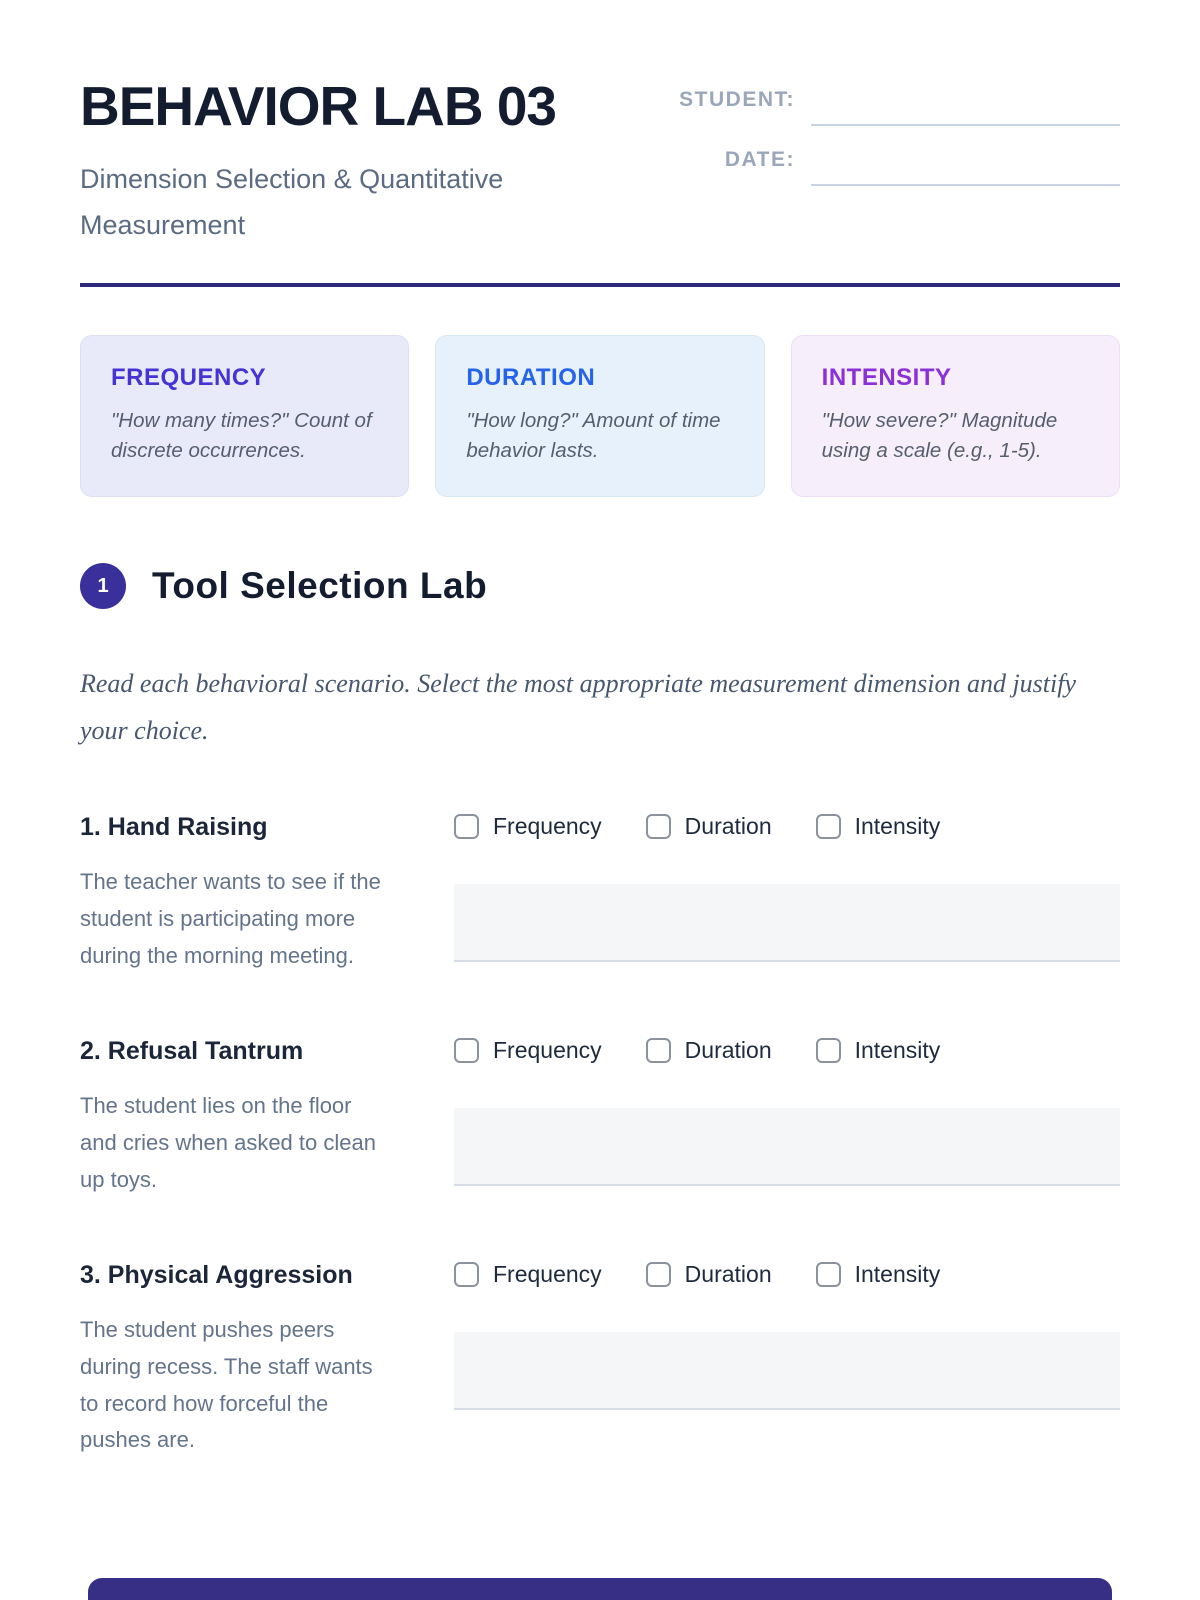 Image resolution: width=1200 pixels, height=1600 pixels. I want to click on scenario-3-right: Frequency Duration Intensity, so click(787, 1360).